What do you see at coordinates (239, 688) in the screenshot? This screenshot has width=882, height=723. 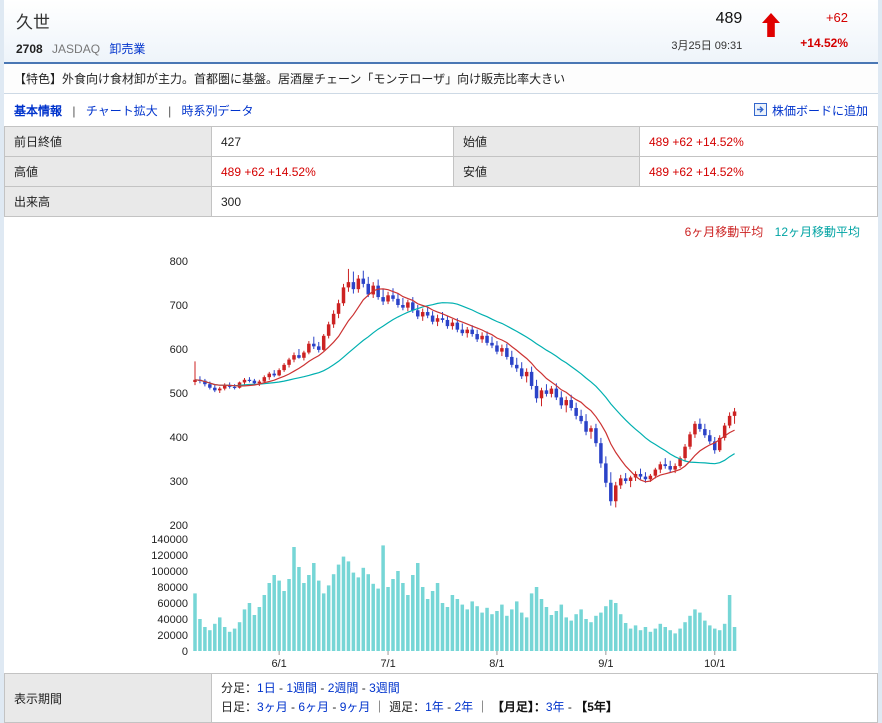 I see `period-text: 分足：` at bounding box center [239, 688].